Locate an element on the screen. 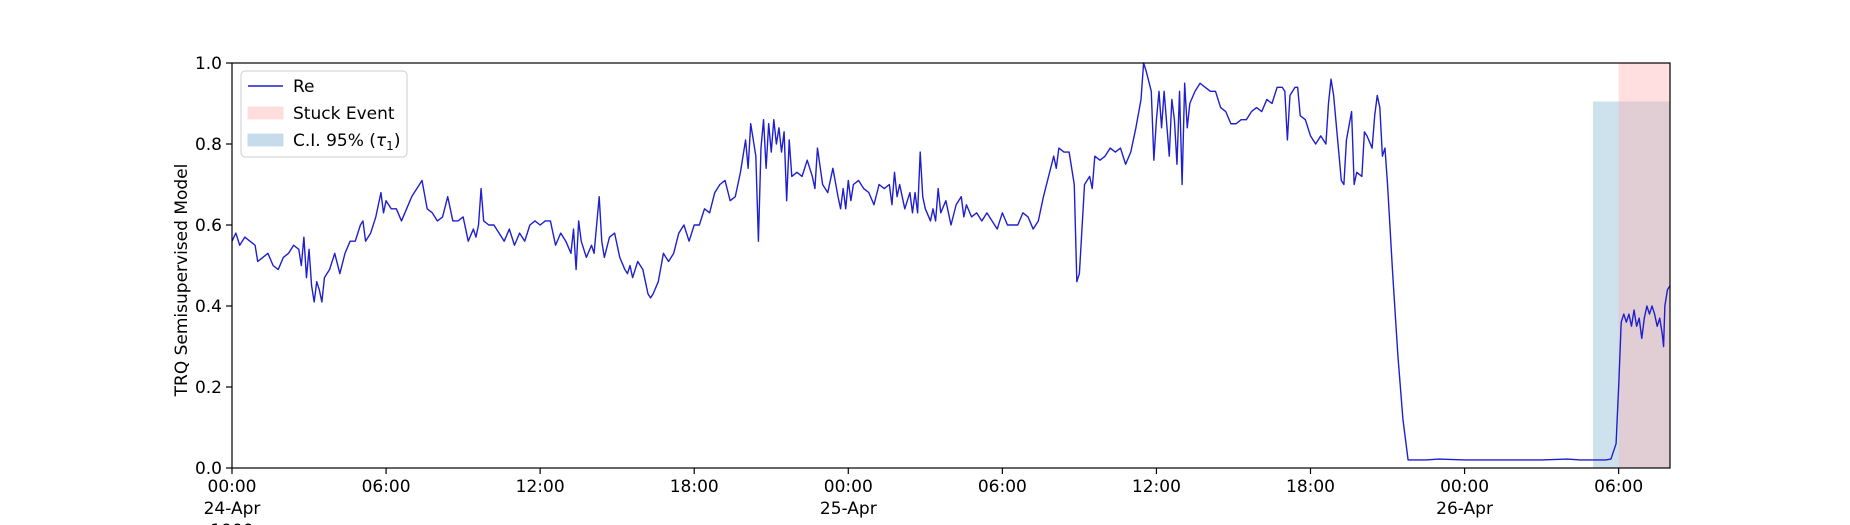 This screenshot has width=1850, height=525. legend-label: C.I. 95% (τ1) is located at coordinates (346, 142).